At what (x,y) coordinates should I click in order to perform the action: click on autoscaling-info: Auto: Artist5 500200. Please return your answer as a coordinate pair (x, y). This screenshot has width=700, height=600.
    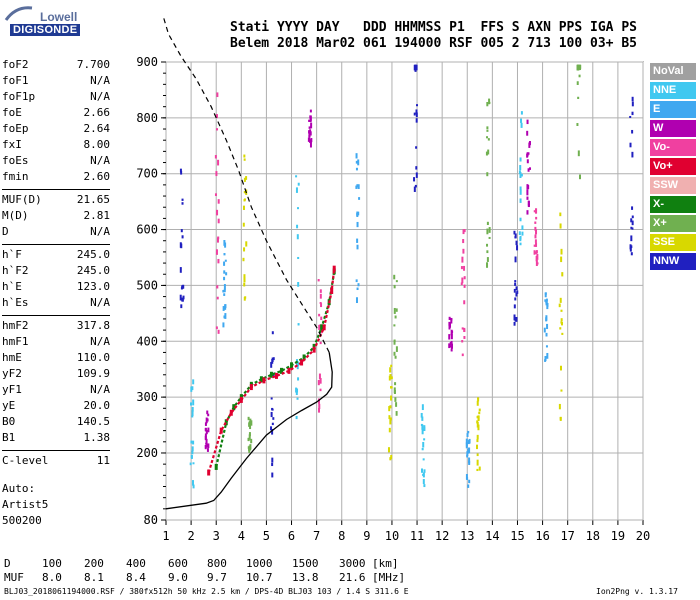
    Looking at the image, I should click on (25, 506).